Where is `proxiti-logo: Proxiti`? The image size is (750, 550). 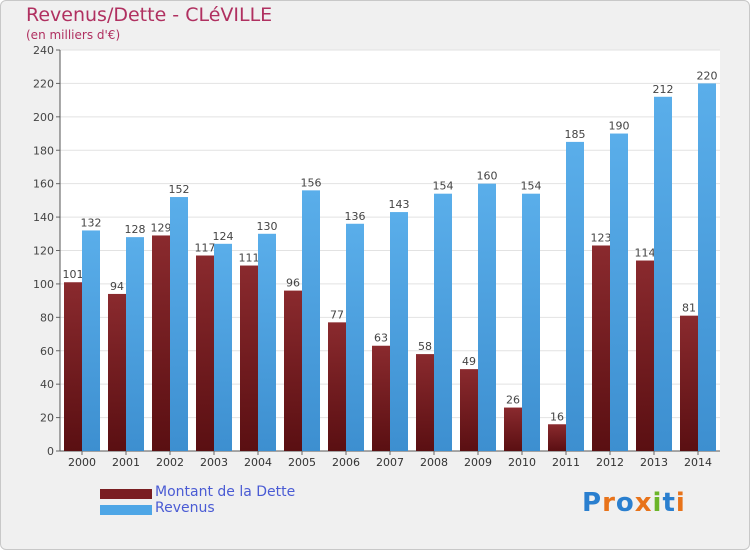
proxiti-logo: Proxiti is located at coordinates (634, 503).